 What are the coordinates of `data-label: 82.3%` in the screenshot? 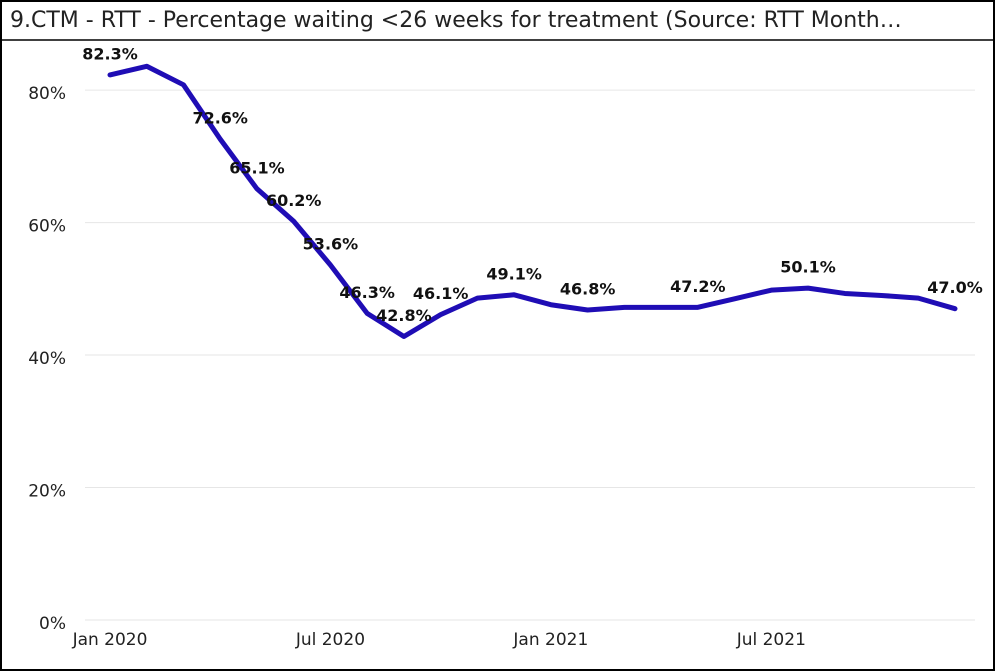 It's located at (110, 53).